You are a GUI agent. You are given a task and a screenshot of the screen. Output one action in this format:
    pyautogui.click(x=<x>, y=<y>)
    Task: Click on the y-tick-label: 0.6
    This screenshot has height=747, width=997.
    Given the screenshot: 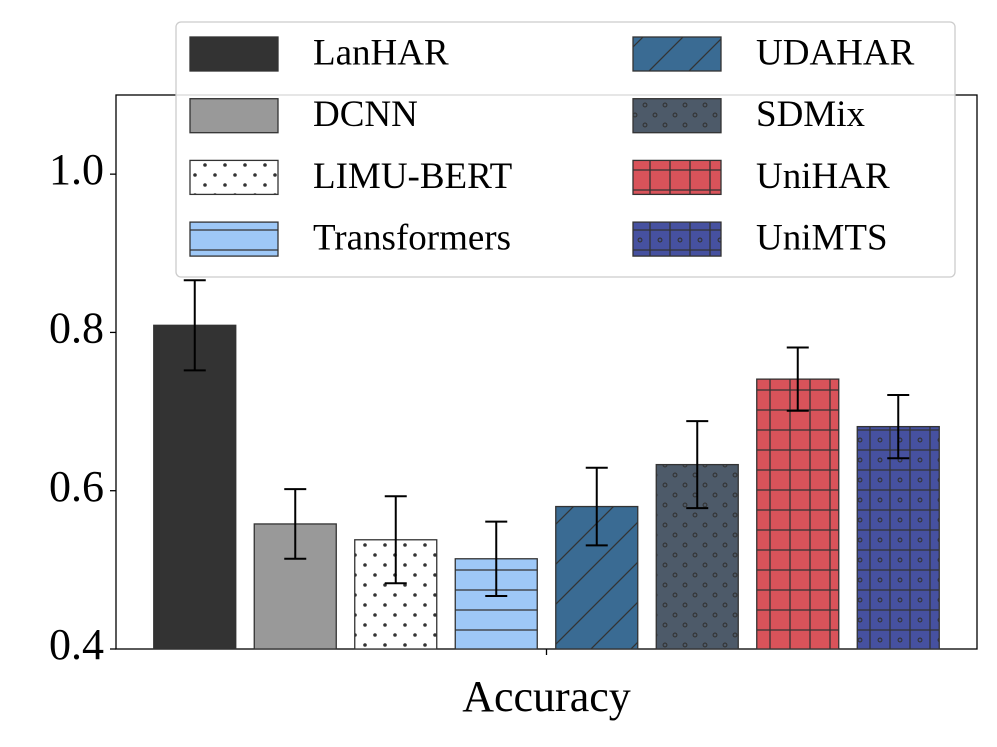 What is the action you would take?
    pyautogui.click(x=76, y=486)
    